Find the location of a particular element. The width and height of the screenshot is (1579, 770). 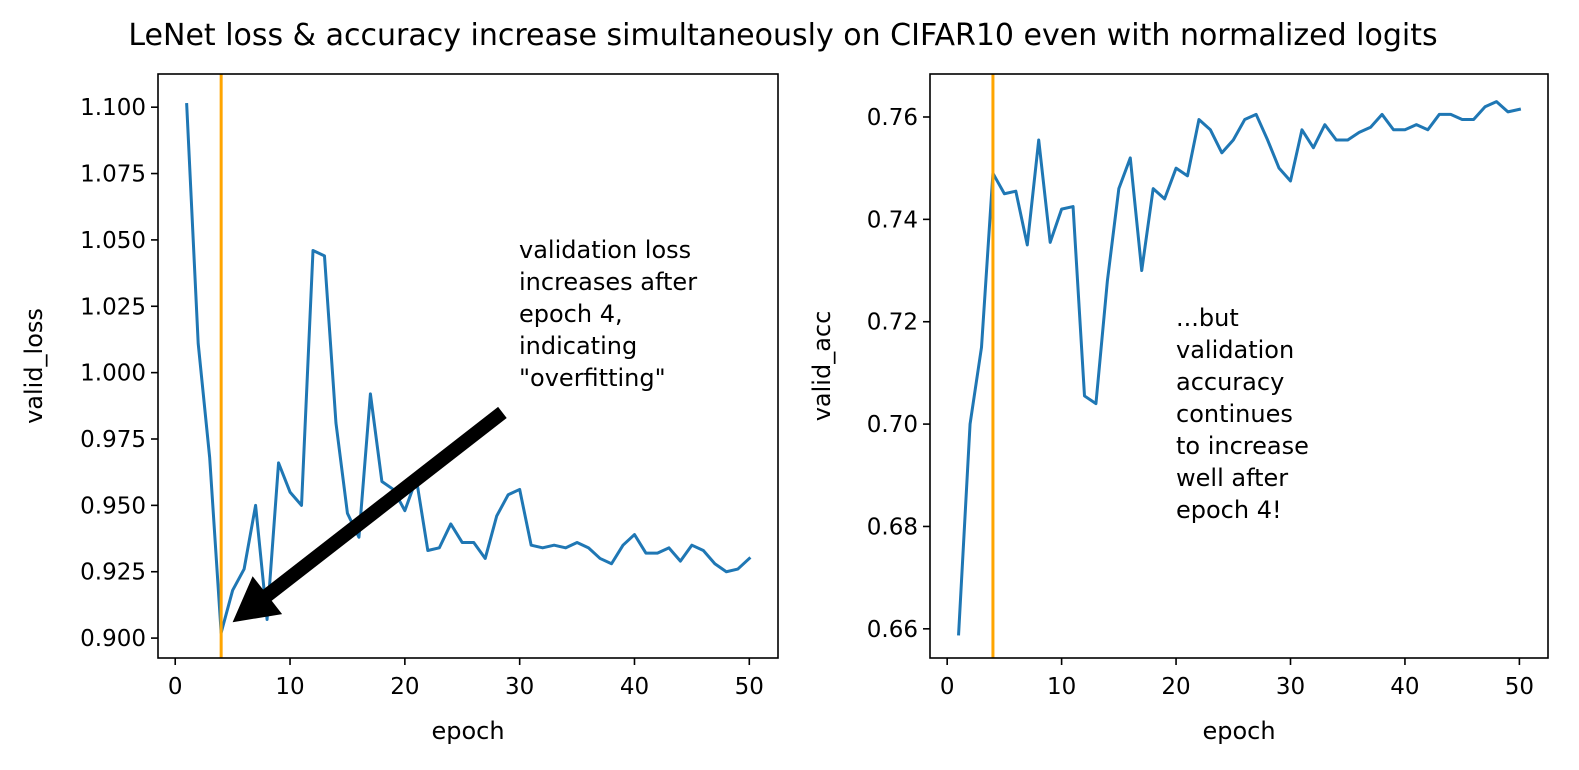

accuracy-x-tick-label: 30 is located at coordinates (1290, 687).